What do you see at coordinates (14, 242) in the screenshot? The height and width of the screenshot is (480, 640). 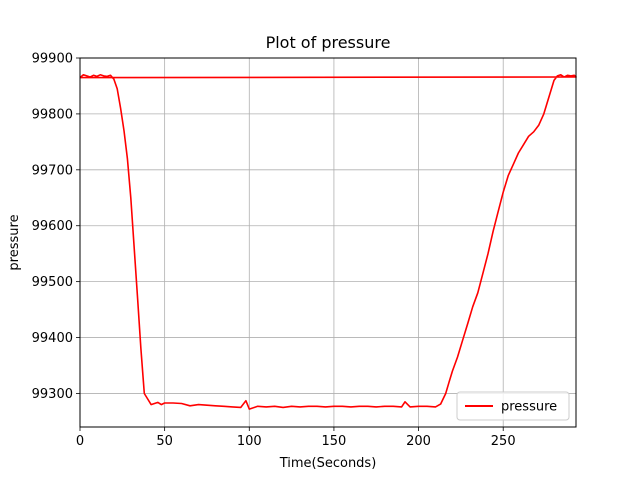 I see `y-axis-label: pressure` at bounding box center [14, 242].